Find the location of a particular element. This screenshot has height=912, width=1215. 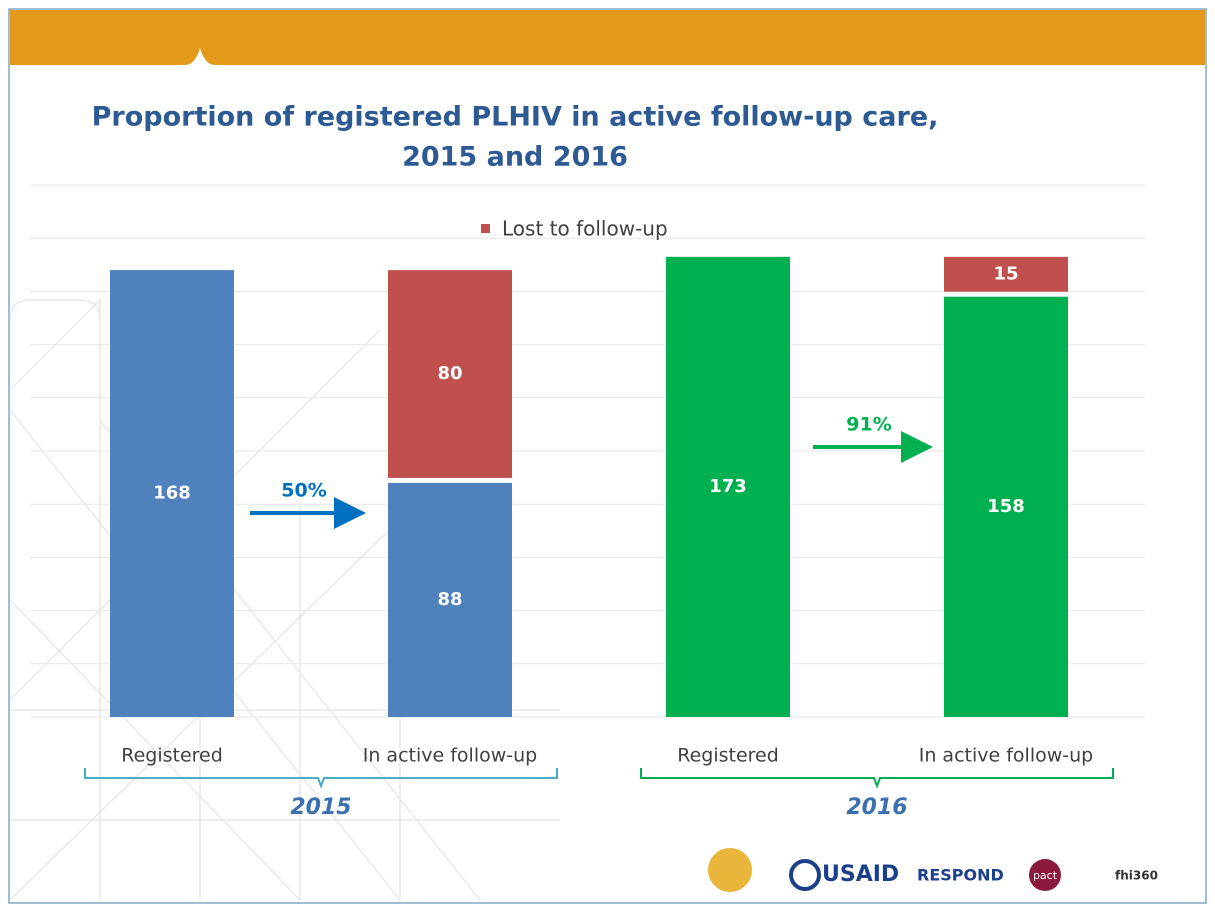

logo-respond: RESPOND is located at coordinates (960, 875).